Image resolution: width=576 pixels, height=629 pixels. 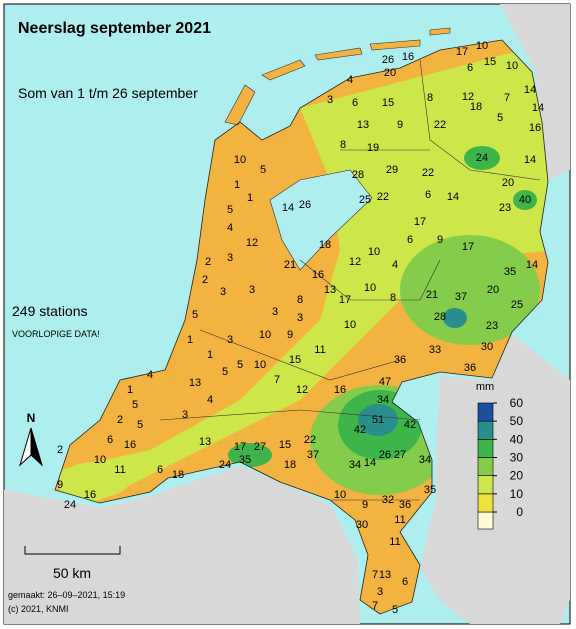 What do you see at coordinates (337, 76) in the screenshot?
I see `wadden-islands` at bounding box center [337, 76].